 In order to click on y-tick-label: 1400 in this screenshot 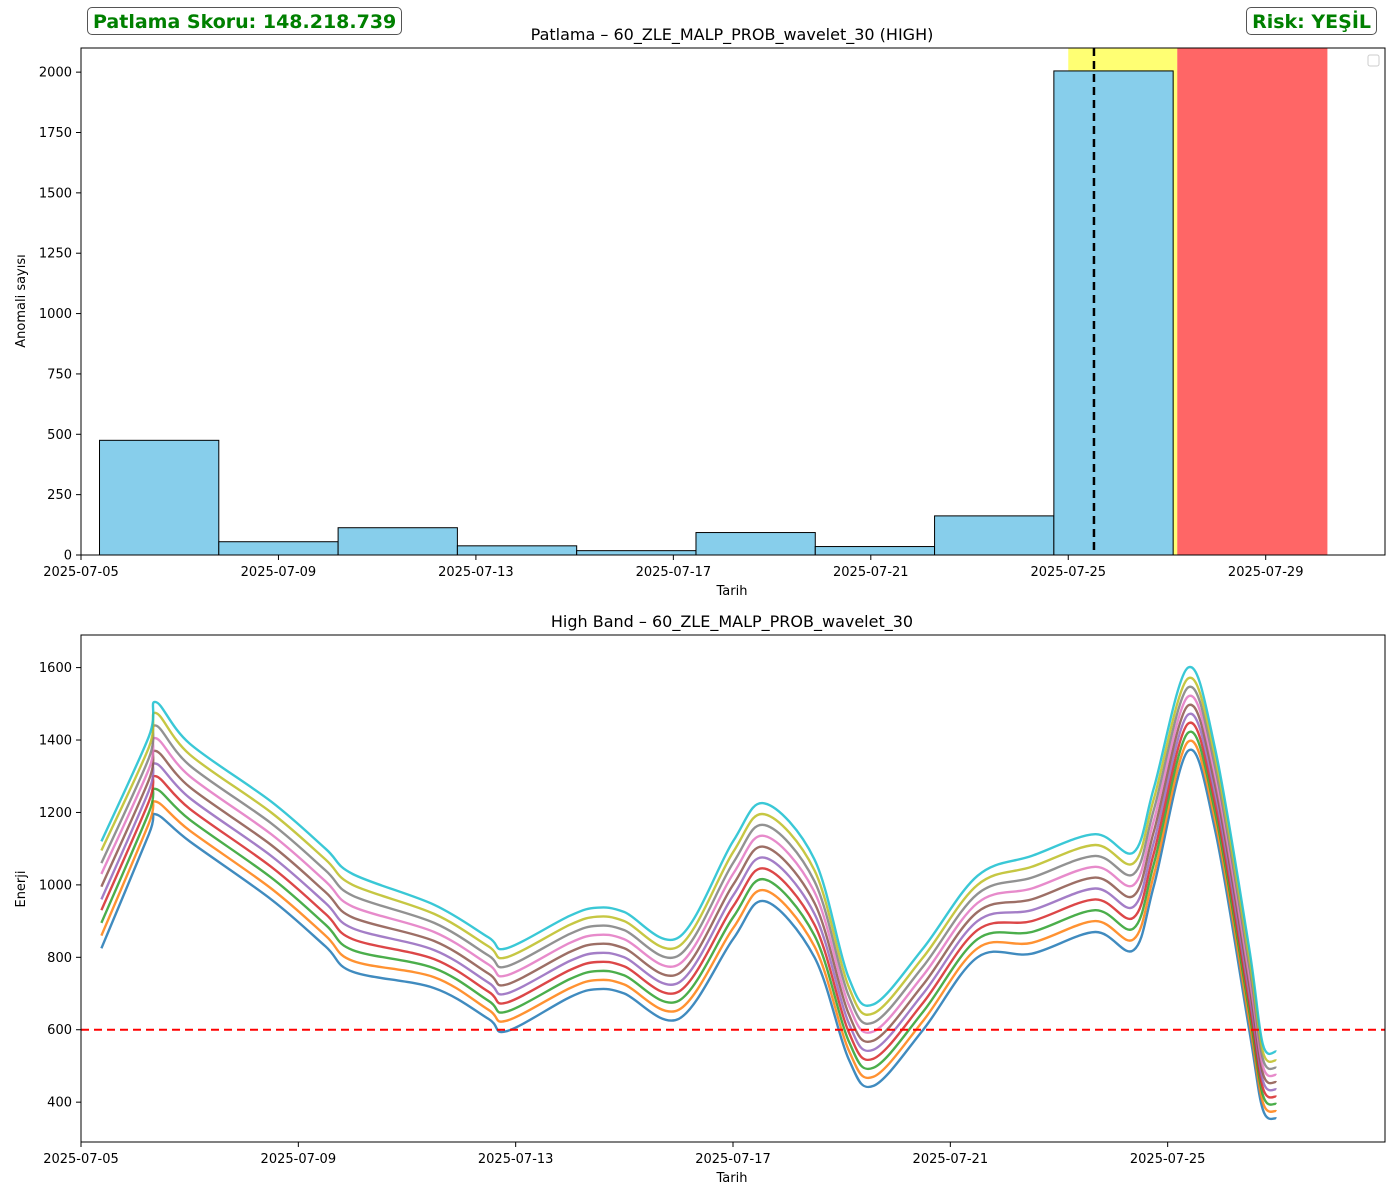, I will do `click(55, 741)`.